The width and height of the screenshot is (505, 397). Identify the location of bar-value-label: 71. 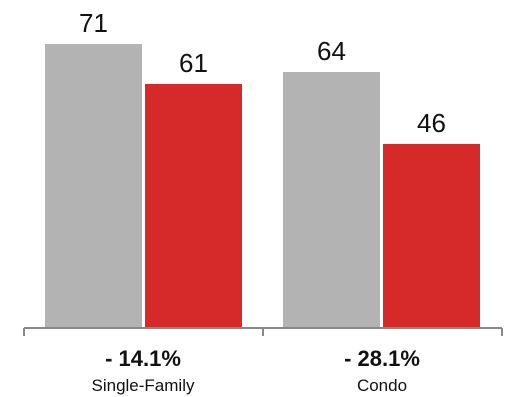
(93, 23).